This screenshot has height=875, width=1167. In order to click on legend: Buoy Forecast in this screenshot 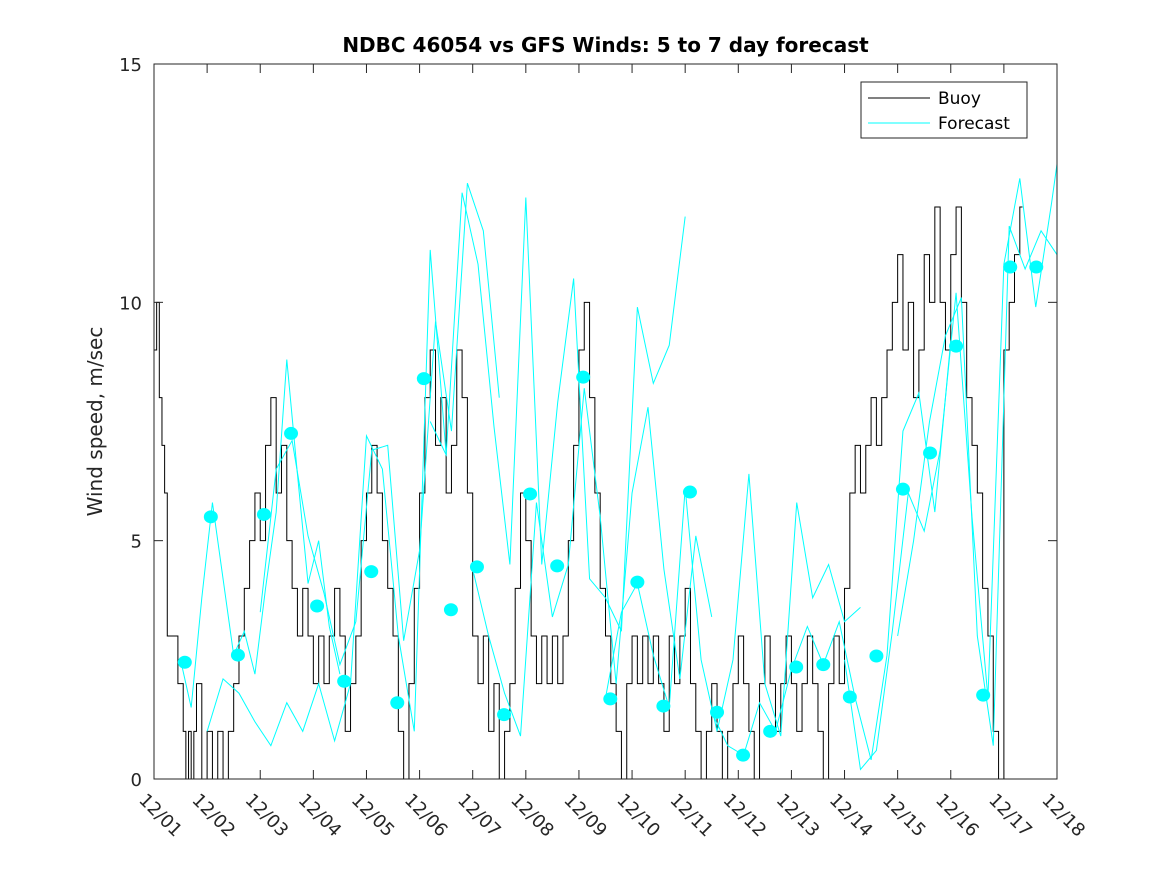, I will do `click(944, 110)`.